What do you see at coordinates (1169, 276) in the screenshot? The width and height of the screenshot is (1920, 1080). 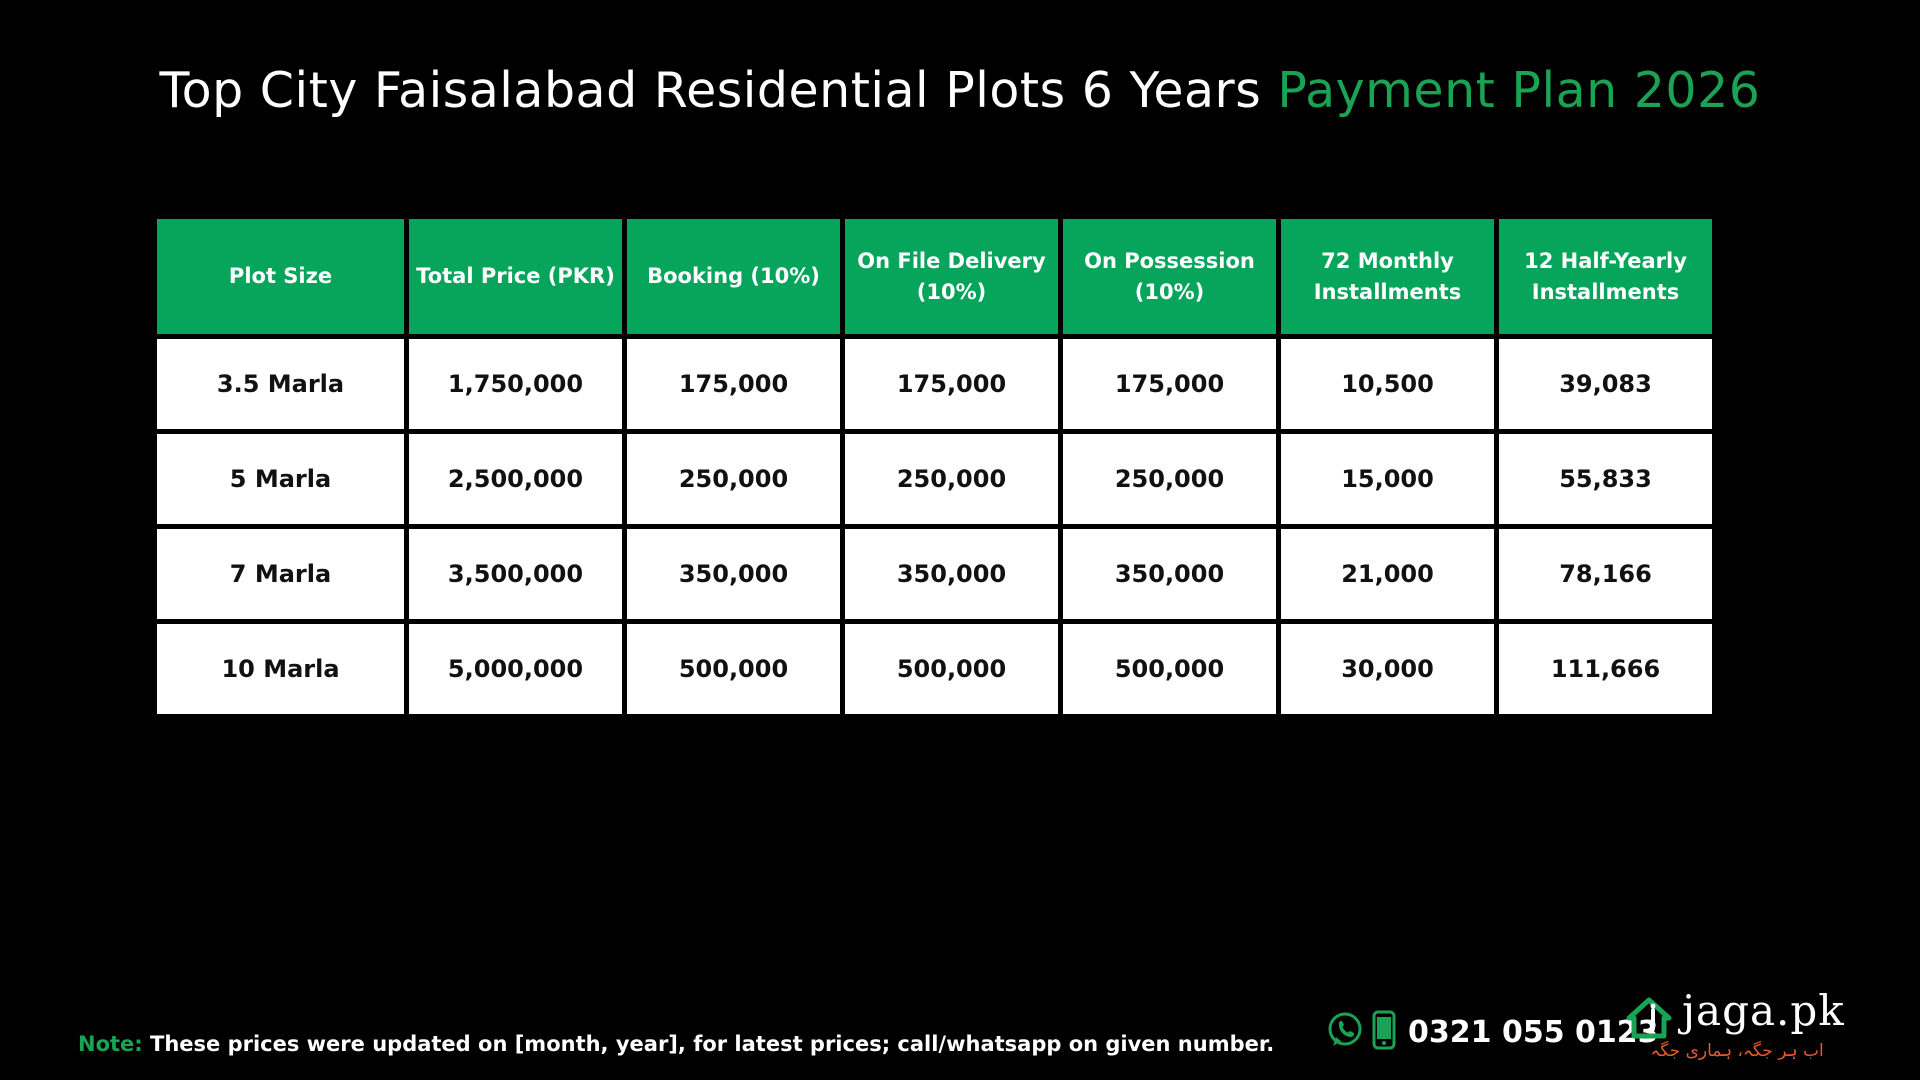 I see `header-possession: On Possession (10%)` at bounding box center [1169, 276].